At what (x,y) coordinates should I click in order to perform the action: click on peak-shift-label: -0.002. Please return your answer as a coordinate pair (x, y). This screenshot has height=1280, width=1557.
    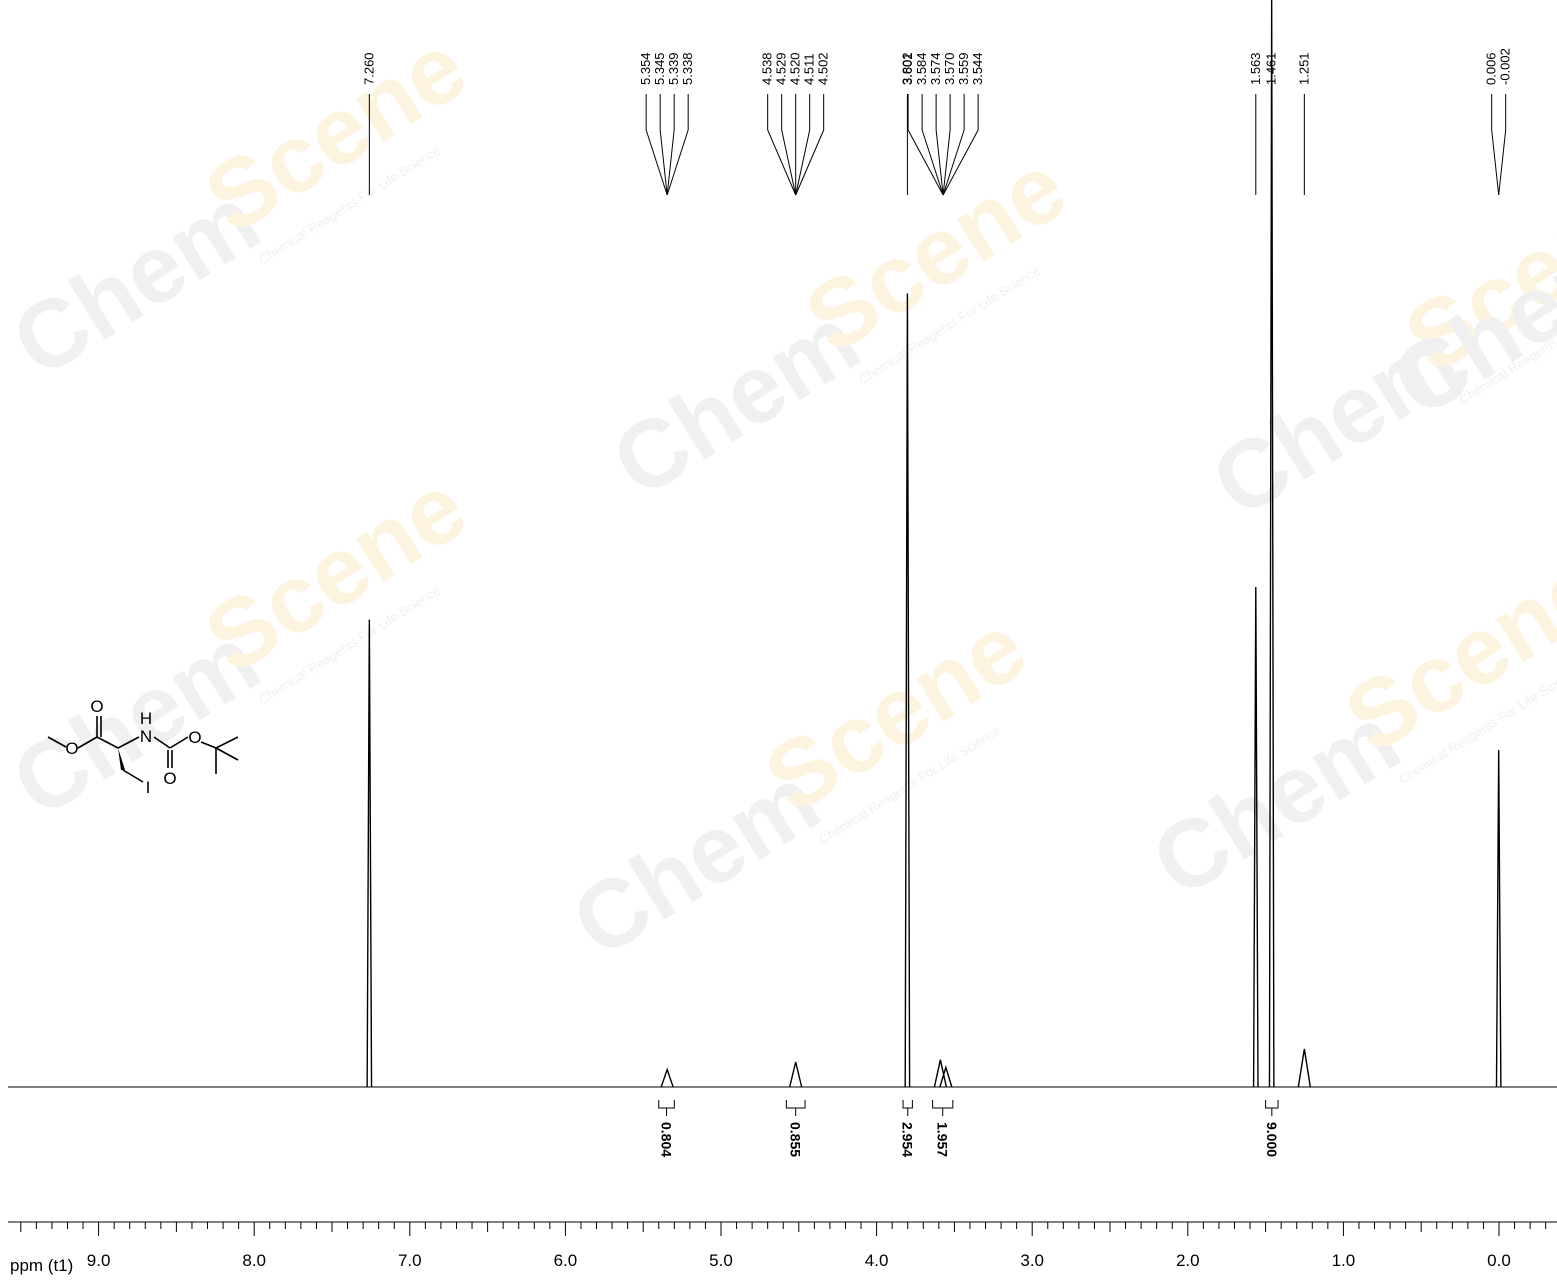
    Looking at the image, I should click on (1505, 66).